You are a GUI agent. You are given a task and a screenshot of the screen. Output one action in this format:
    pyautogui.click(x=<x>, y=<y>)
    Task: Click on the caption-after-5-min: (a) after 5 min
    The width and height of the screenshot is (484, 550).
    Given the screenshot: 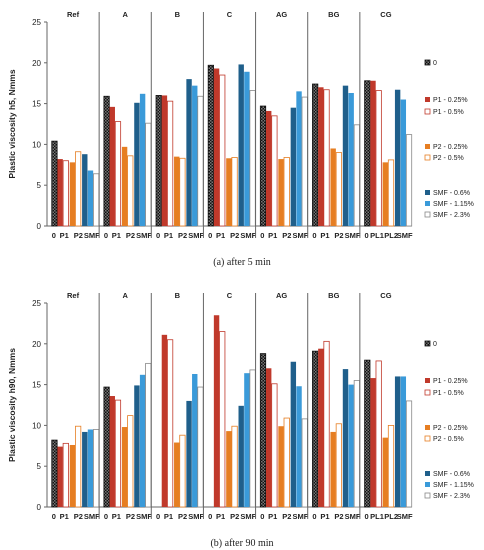 What is the action you would take?
    pyautogui.click(x=242, y=262)
    